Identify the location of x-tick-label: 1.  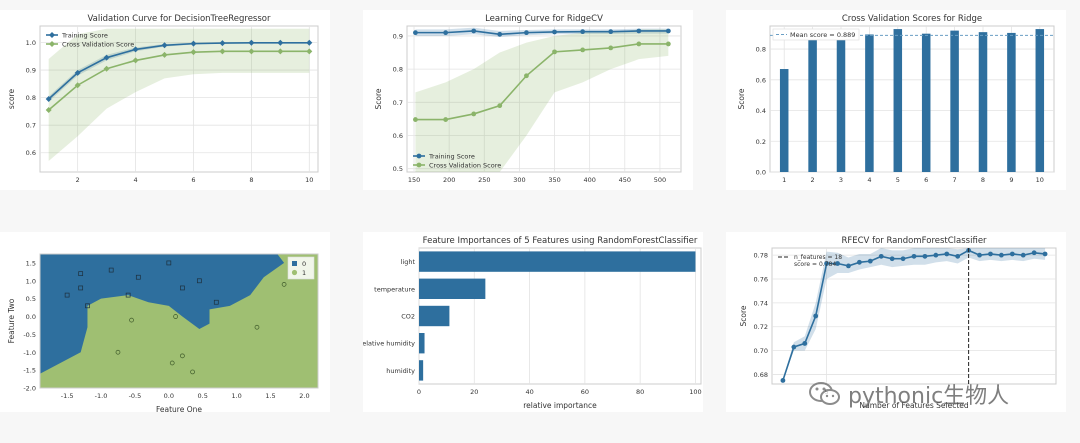
(784, 180).